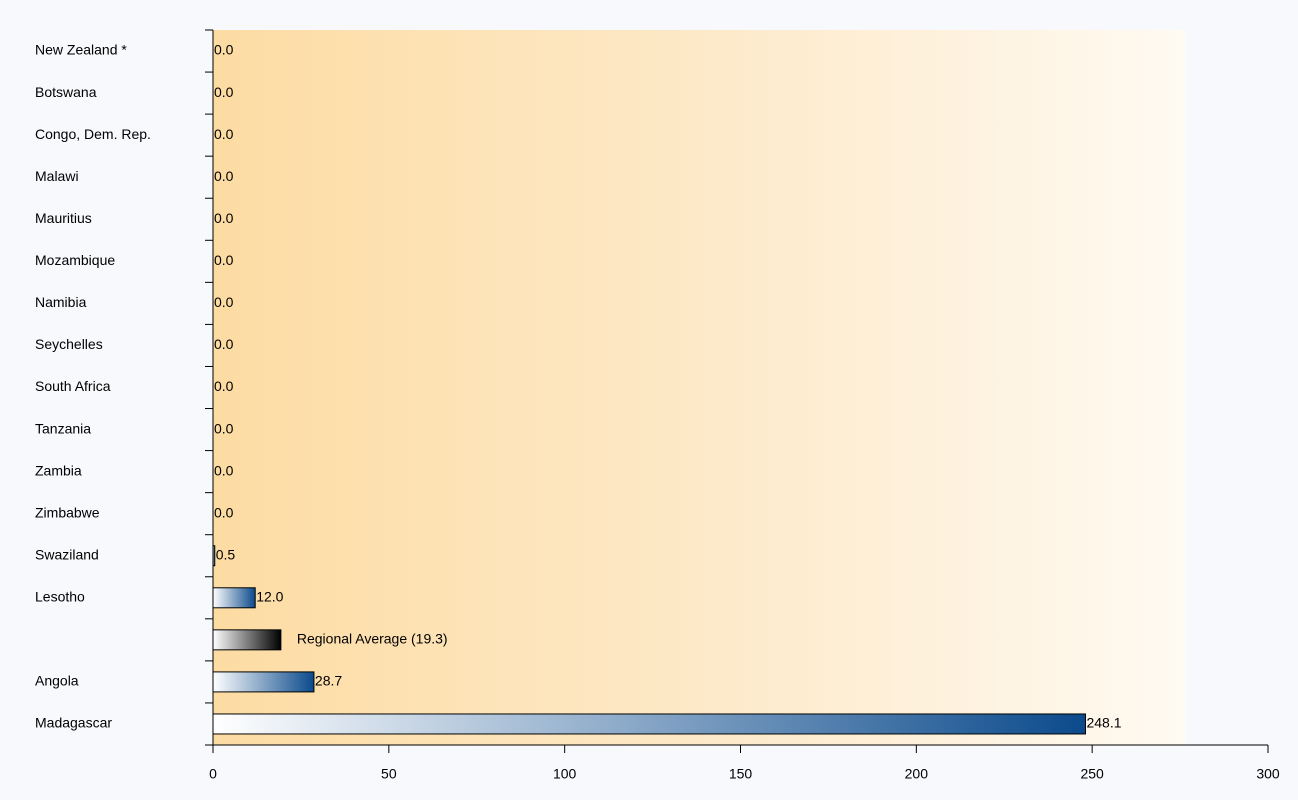 The width and height of the screenshot is (1298, 800). I want to click on category-label: Seychelles, so click(69, 344).